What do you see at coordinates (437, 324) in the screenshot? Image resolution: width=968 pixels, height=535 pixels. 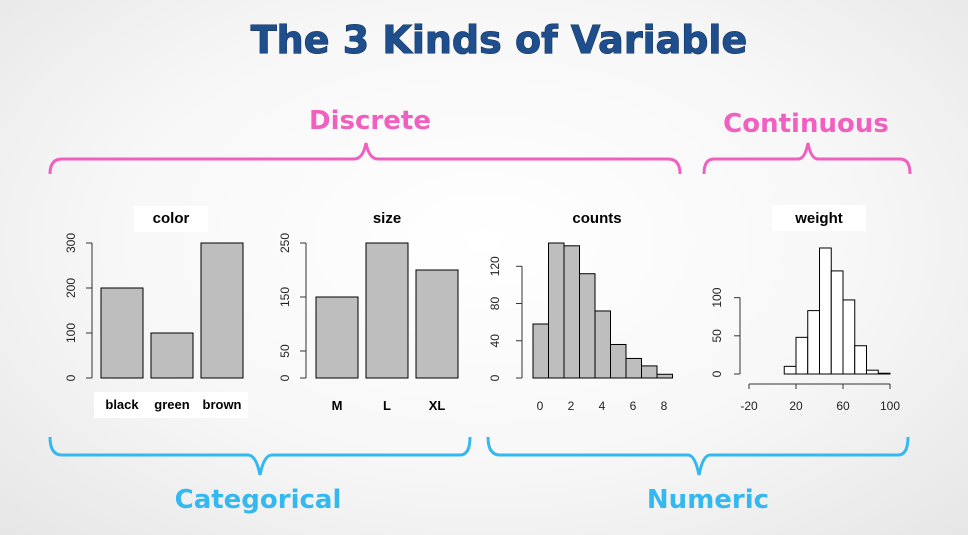 I see `bar-XL` at bounding box center [437, 324].